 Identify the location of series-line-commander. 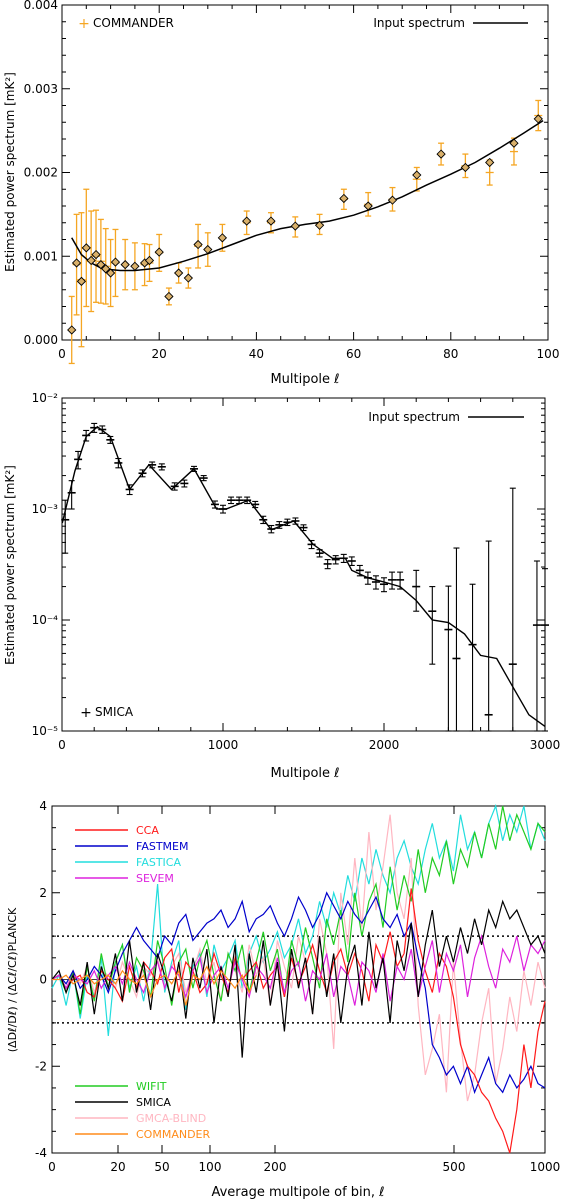
(154, 985).